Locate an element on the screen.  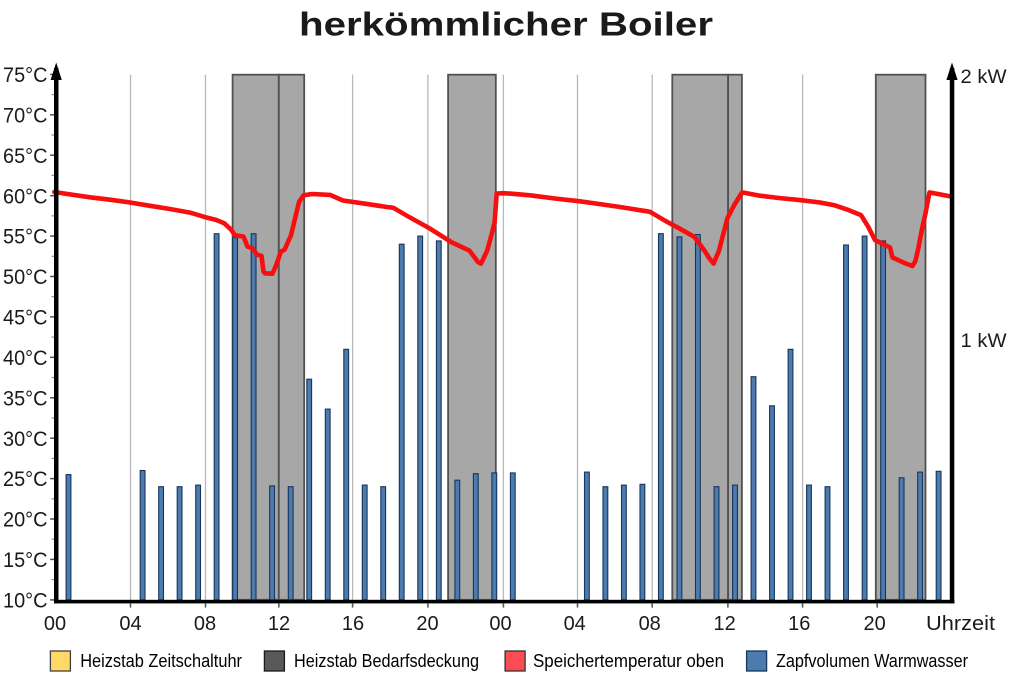
svg-text: 10°C is located at coordinates (25, 601).